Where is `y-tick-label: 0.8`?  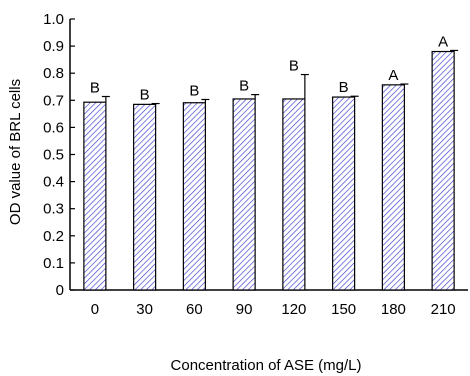
y-tick-label: 0.8 is located at coordinates (53, 73).